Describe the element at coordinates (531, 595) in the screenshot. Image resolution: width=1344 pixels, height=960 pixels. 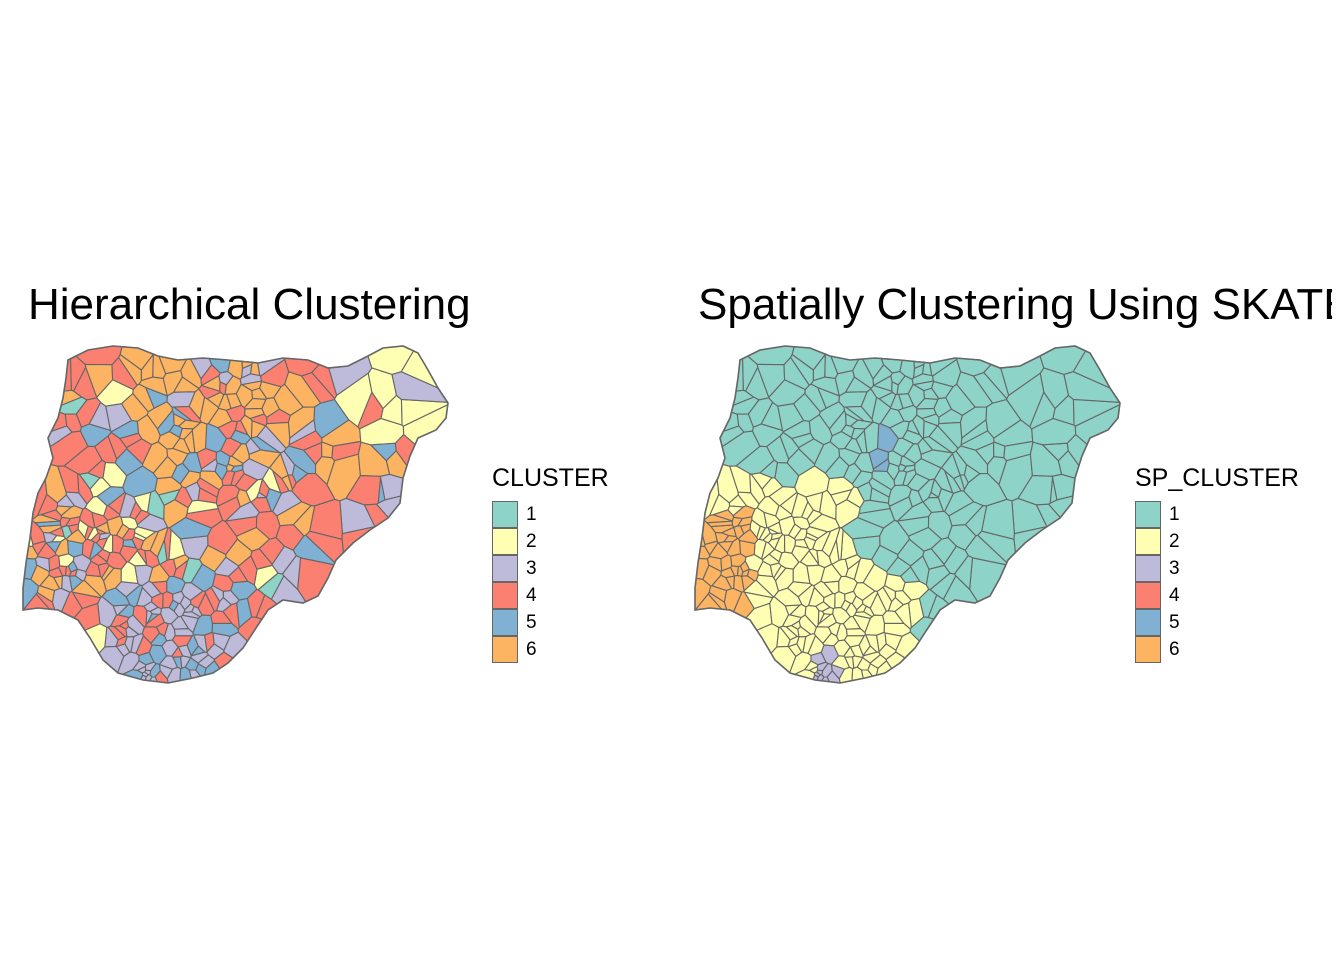
I see `legend-label: 4` at that location.